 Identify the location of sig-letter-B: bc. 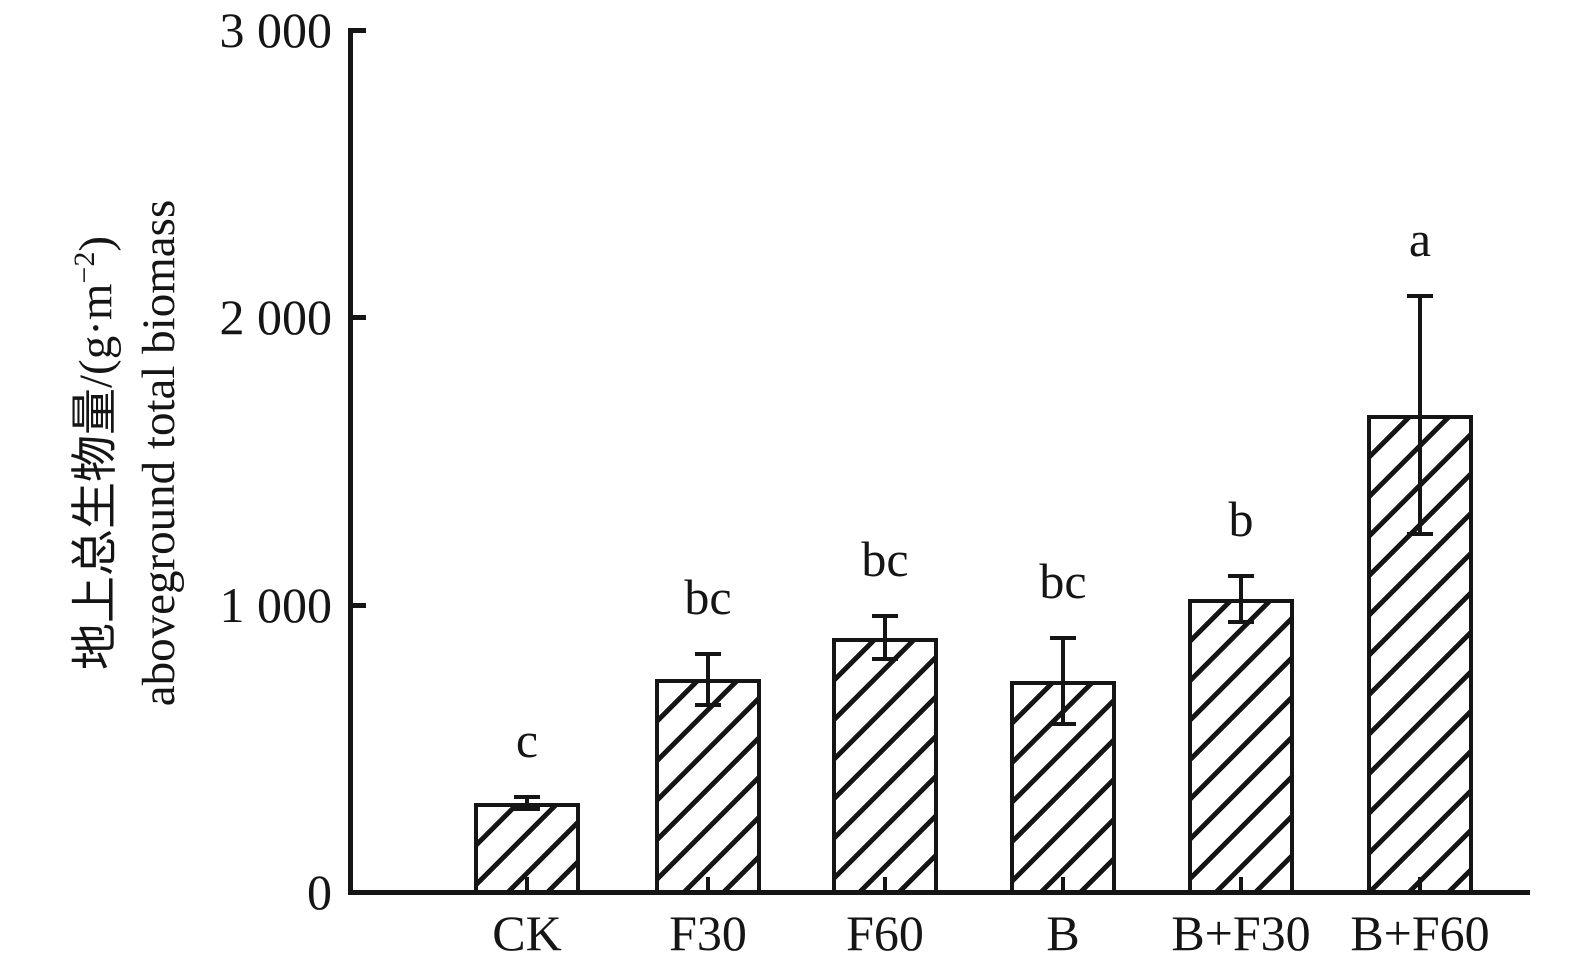
(1063, 581).